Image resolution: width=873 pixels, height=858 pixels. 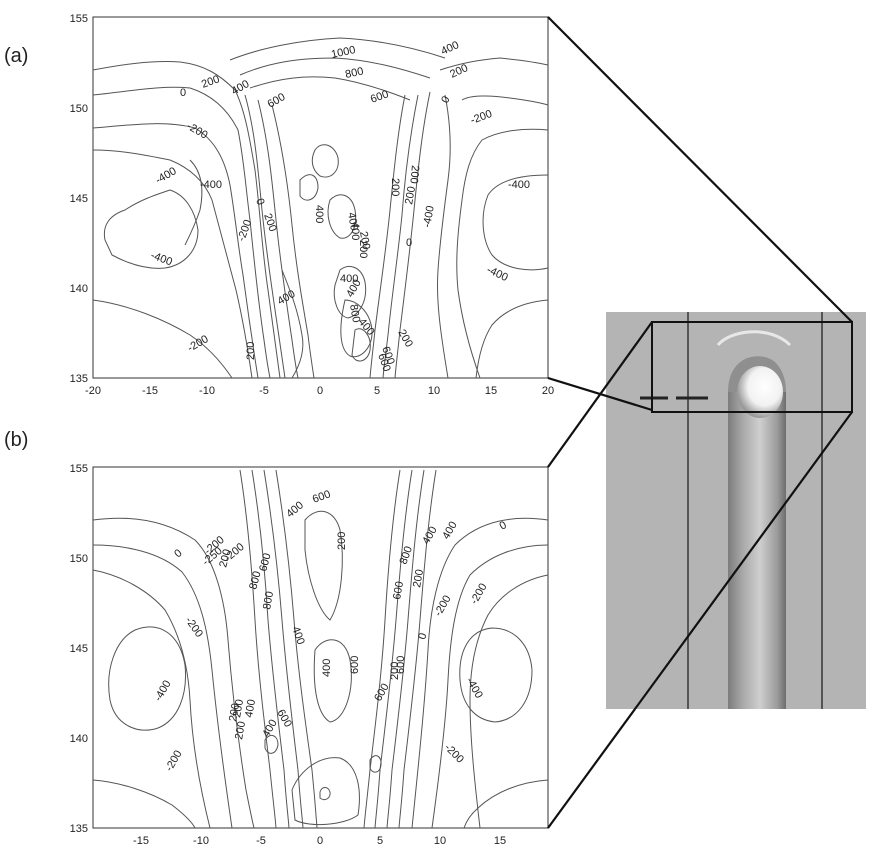 I want to click on panel-a-y-ticks: 135 140 145 150 155, so click(x=79, y=199).